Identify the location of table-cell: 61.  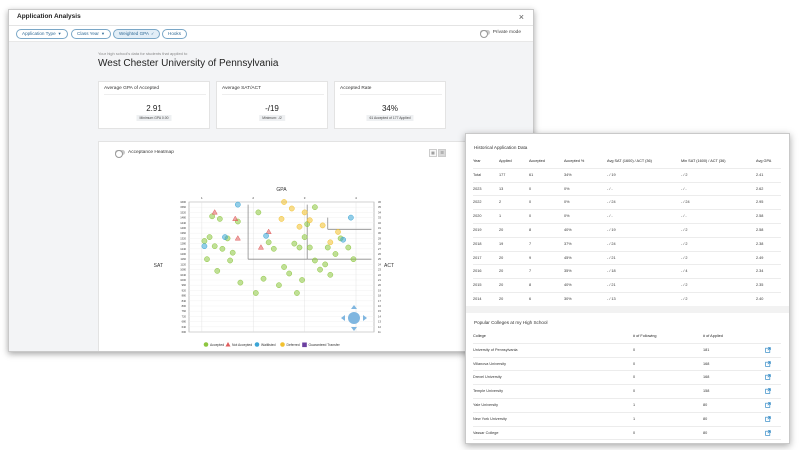
(531, 174).